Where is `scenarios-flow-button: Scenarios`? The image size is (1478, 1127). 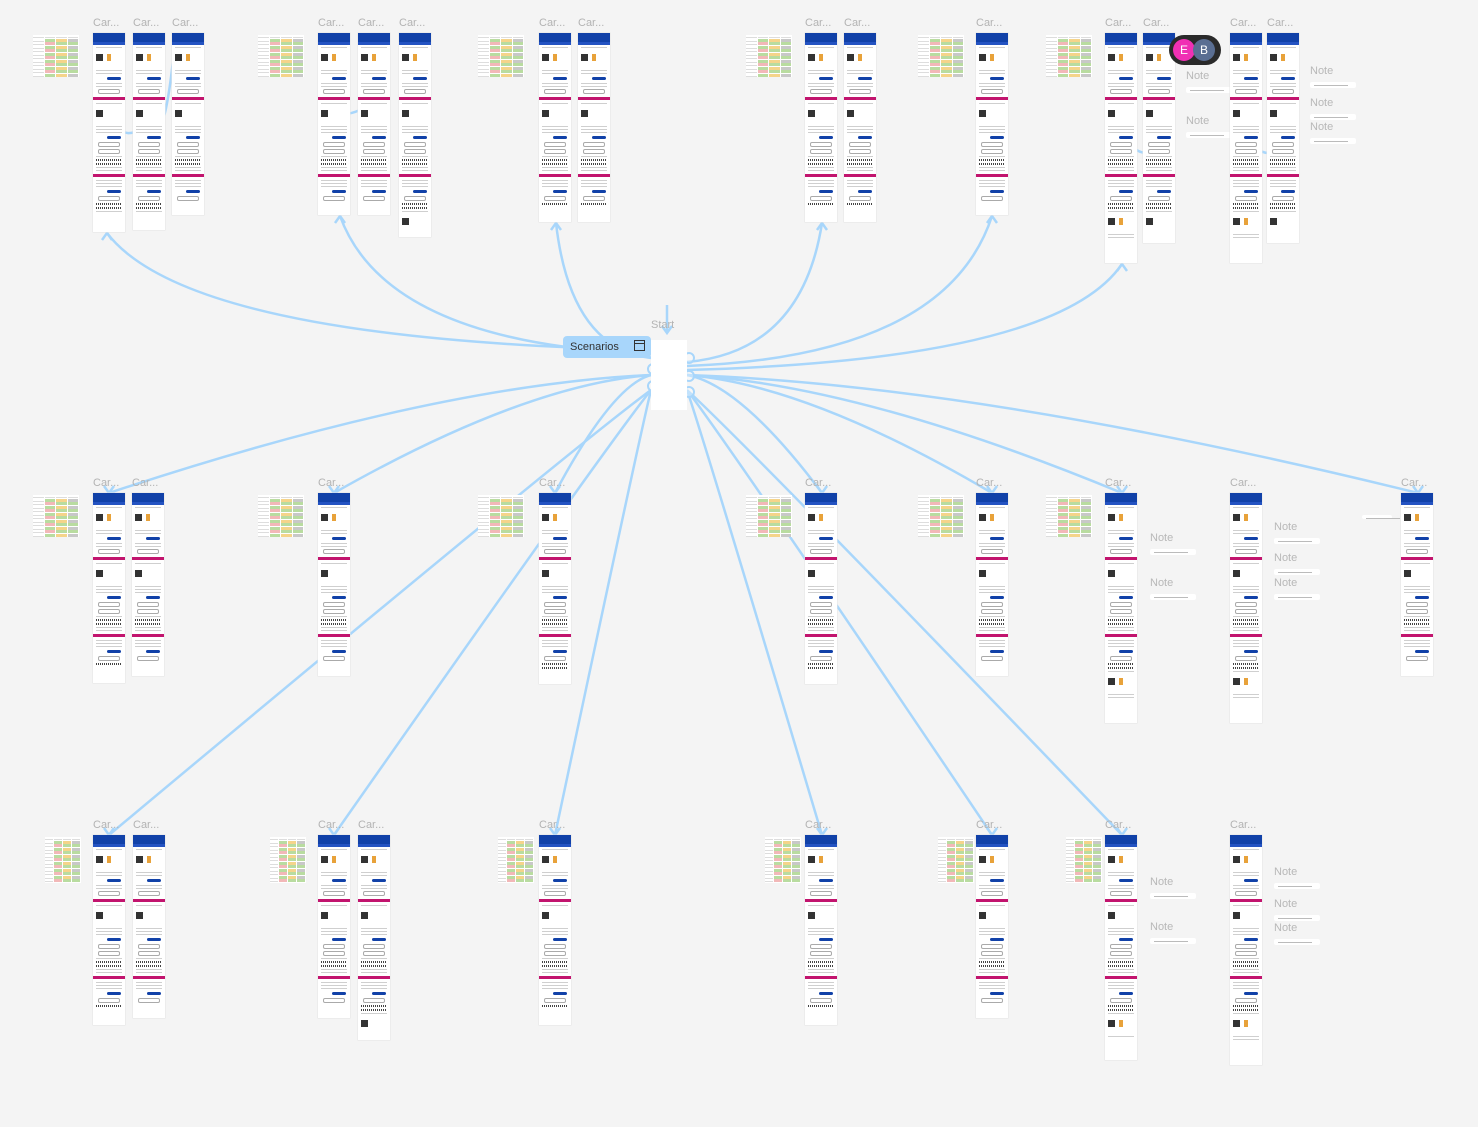
scenarios-flow-button: Scenarios is located at coordinates (607, 347).